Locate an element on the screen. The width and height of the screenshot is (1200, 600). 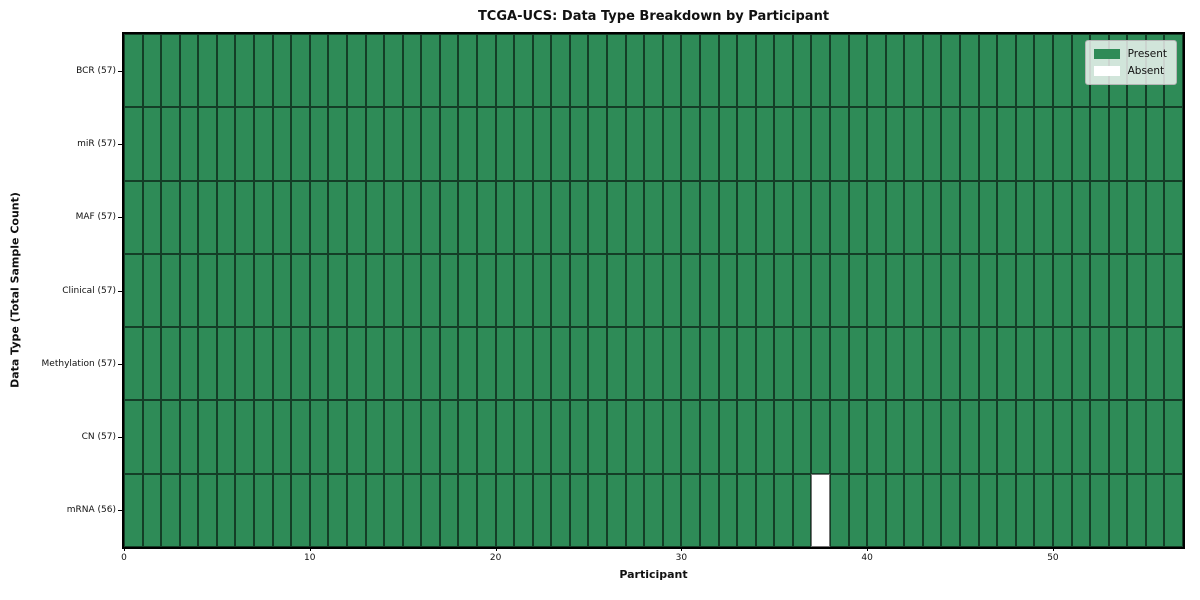
x-tick-label: 0 is located at coordinates (124, 558).